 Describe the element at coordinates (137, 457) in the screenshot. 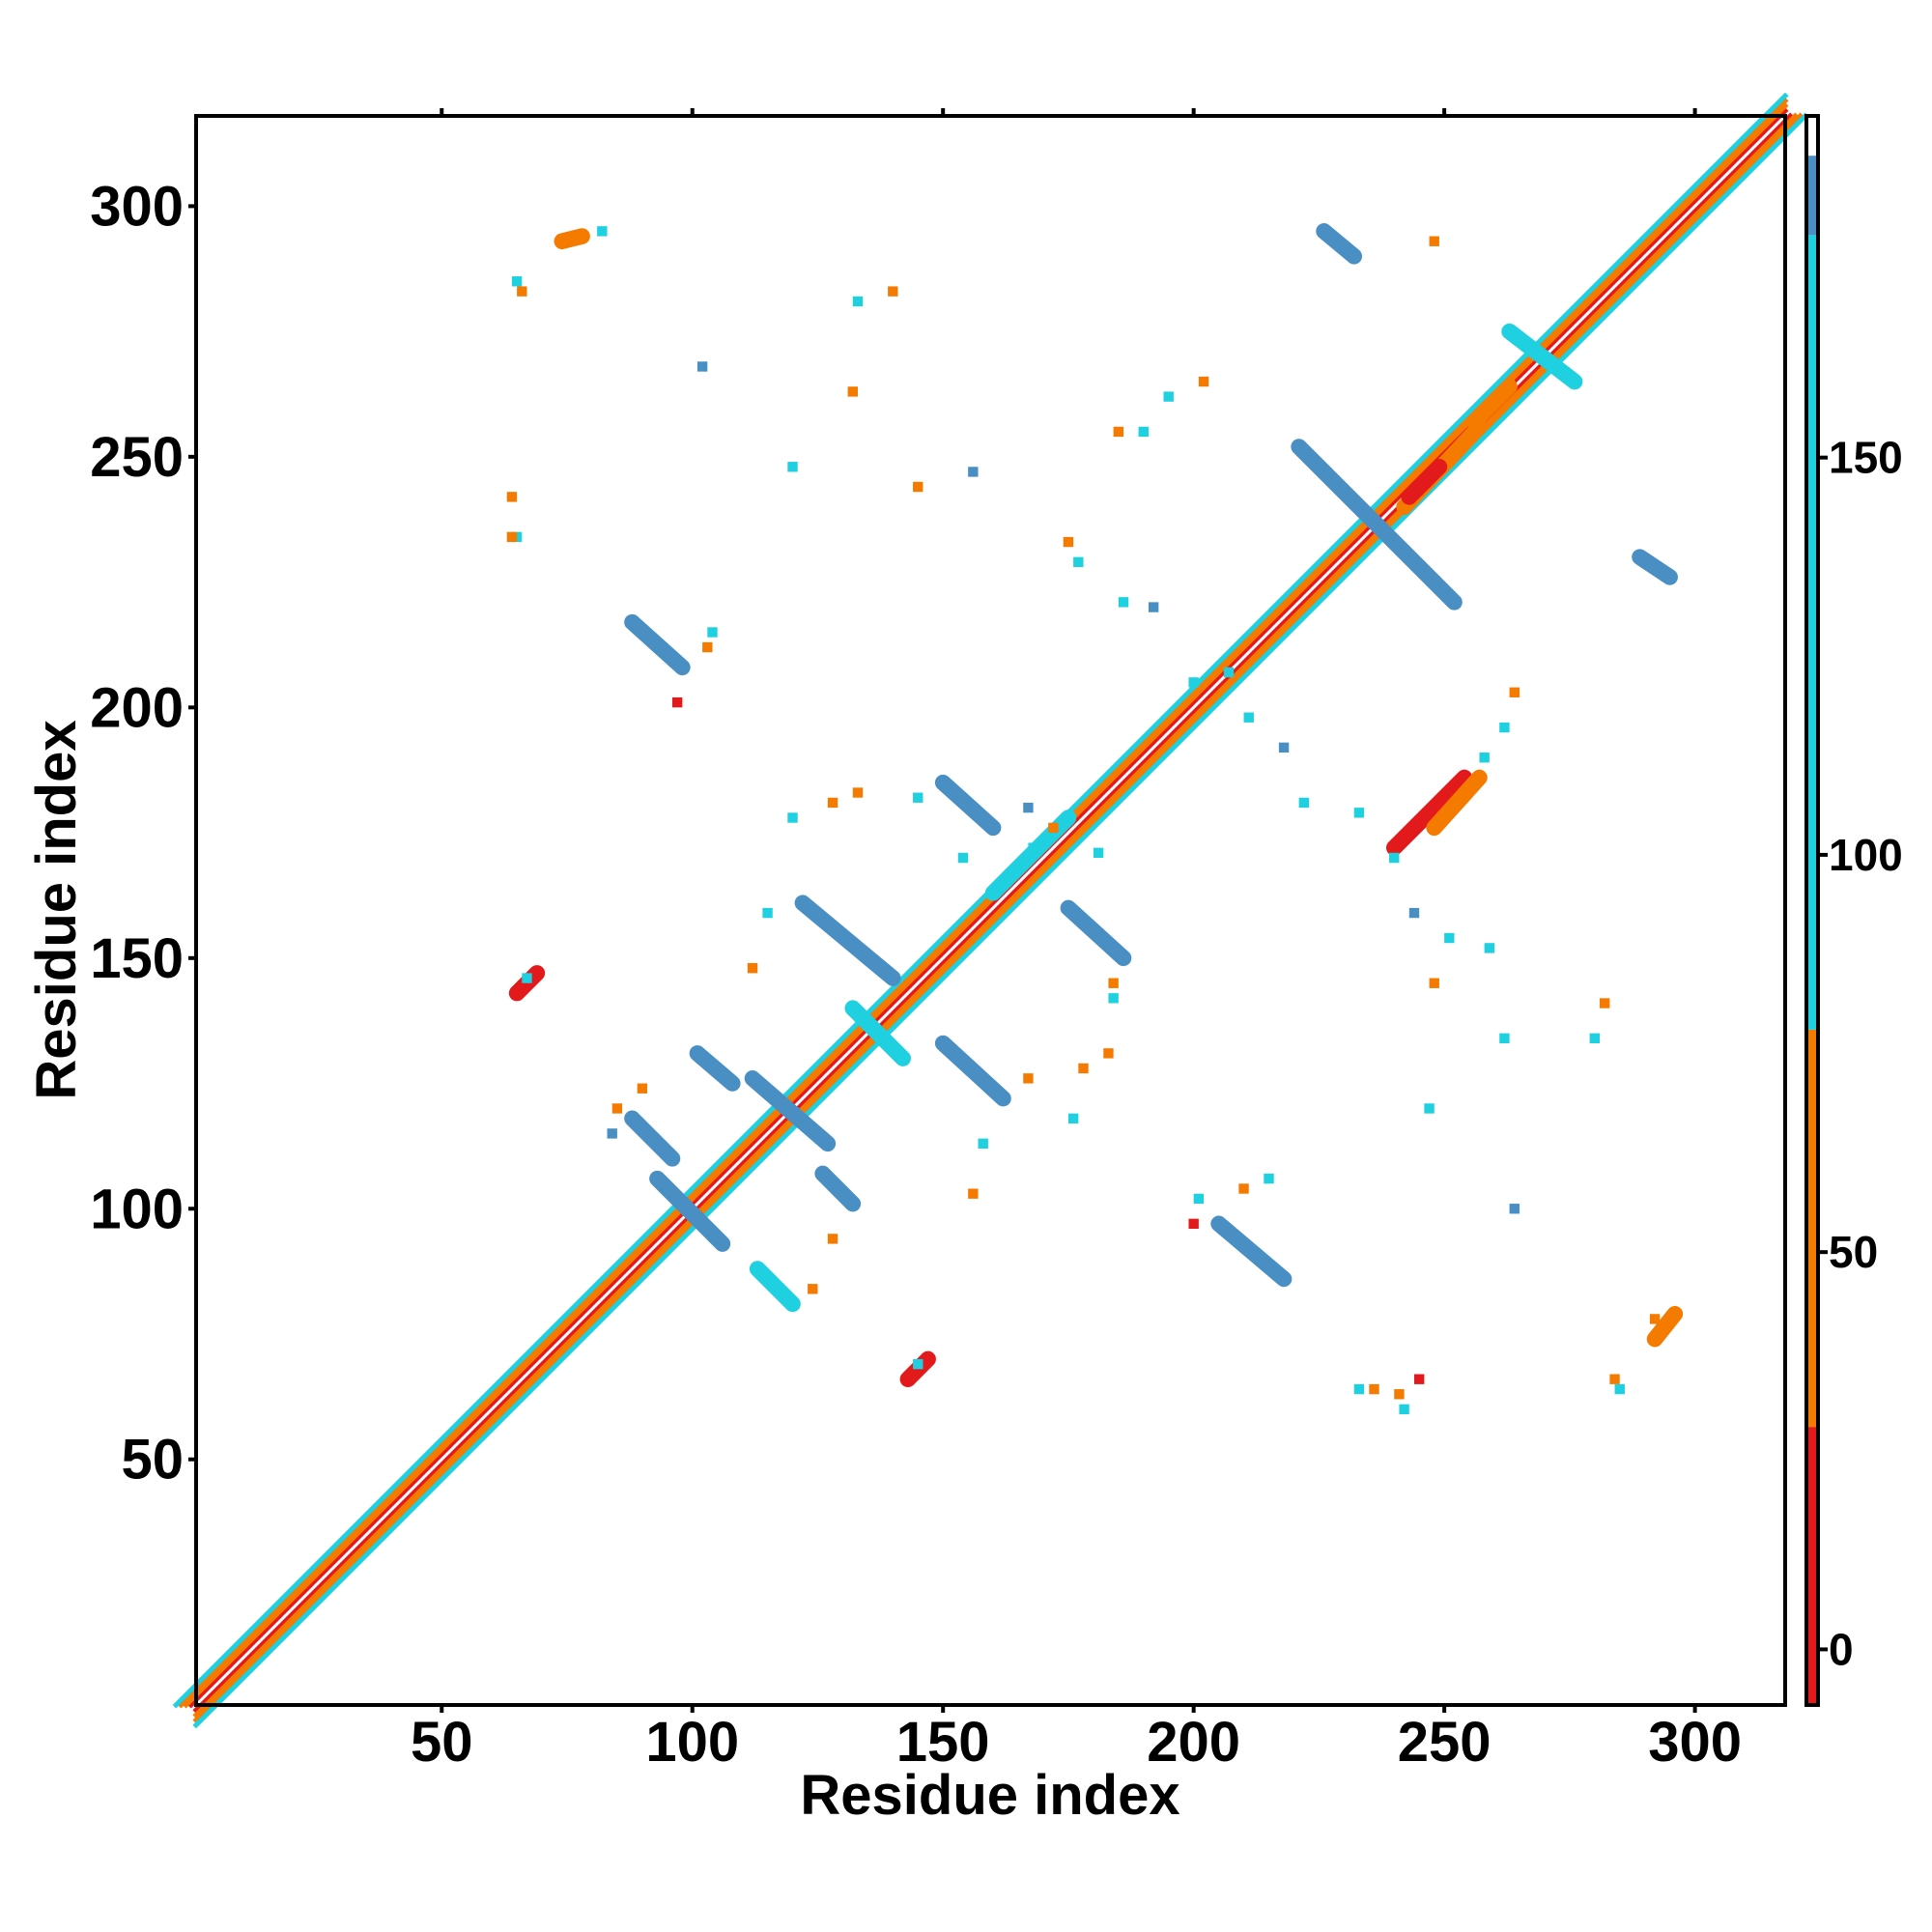

I see `y-tick-label-250: 250` at that location.